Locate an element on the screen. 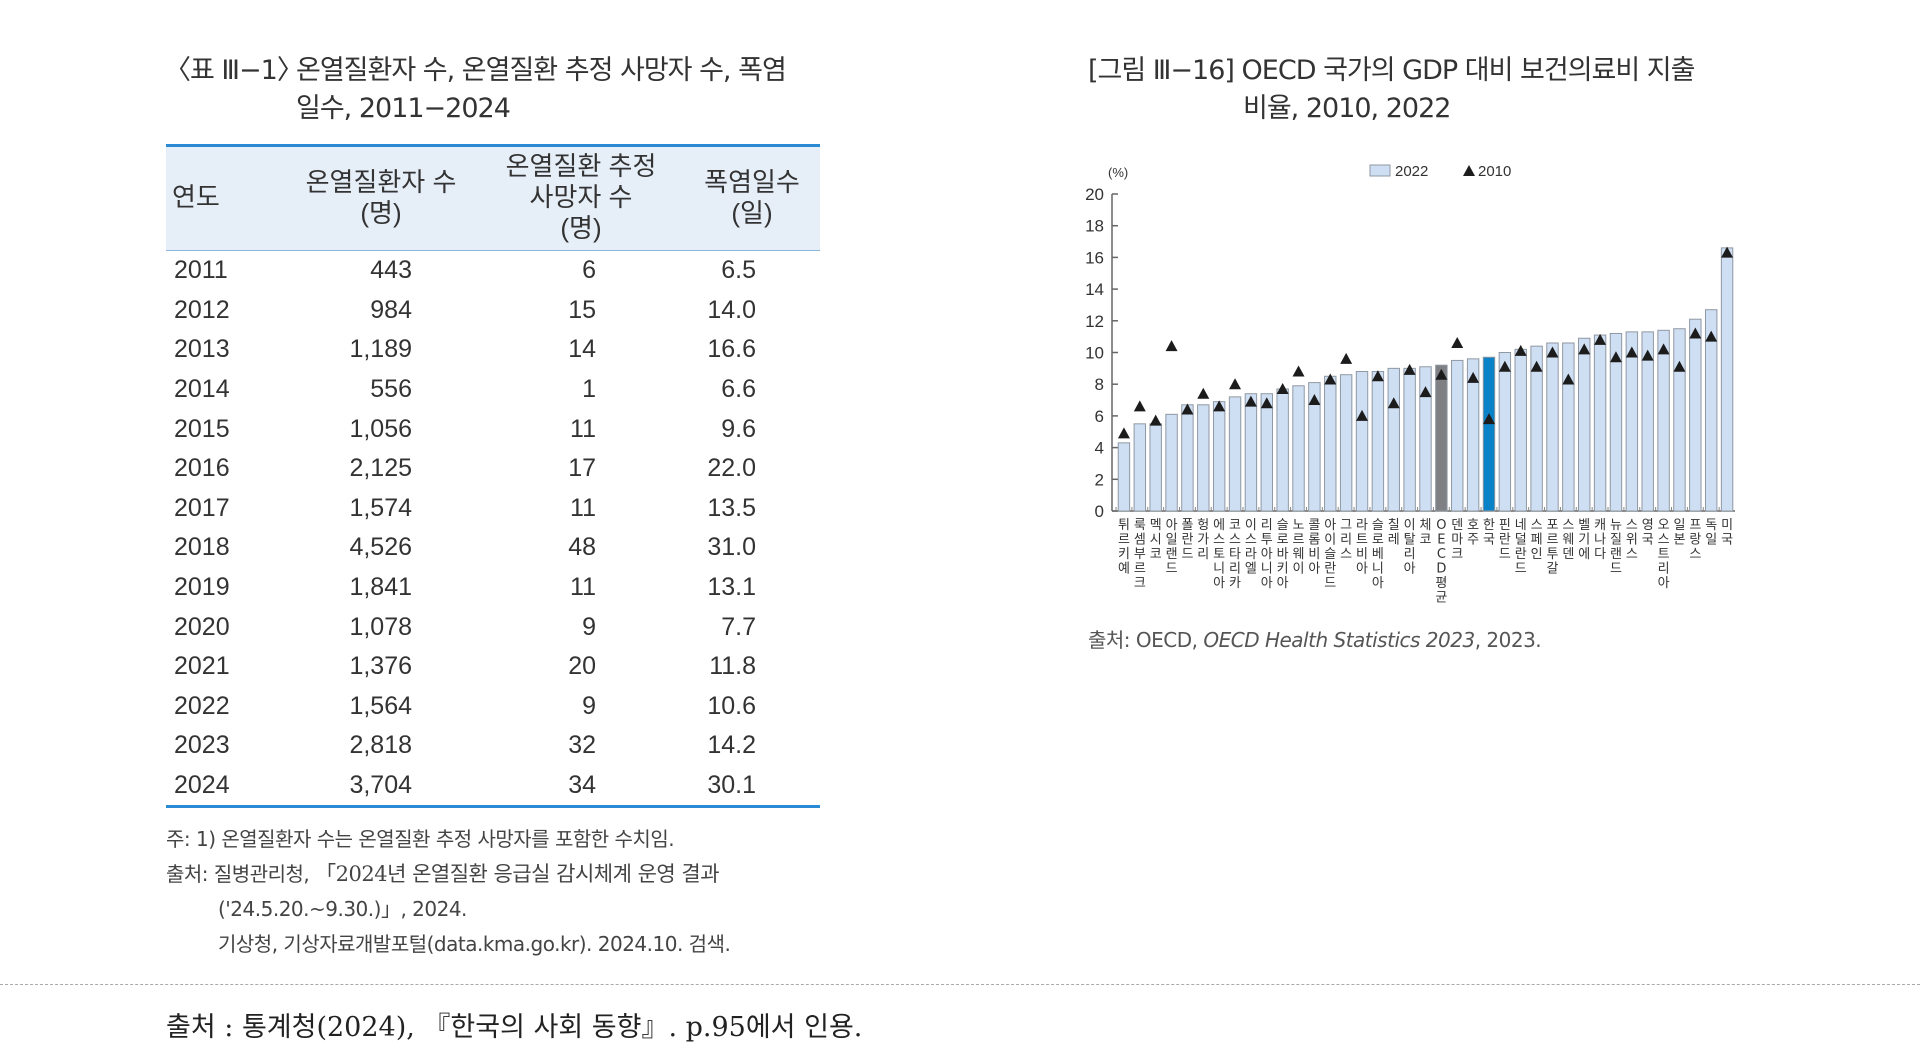 The height and width of the screenshot is (1059, 1920). legend-label-2022: 2022 is located at coordinates (1411, 171).